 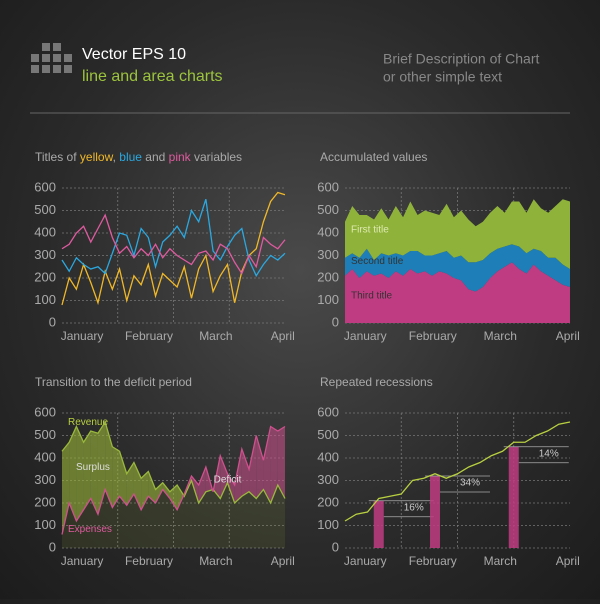 What do you see at coordinates (216, 157) in the screenshot?
I see `title-part: variables` at bounding box center [216, 157].